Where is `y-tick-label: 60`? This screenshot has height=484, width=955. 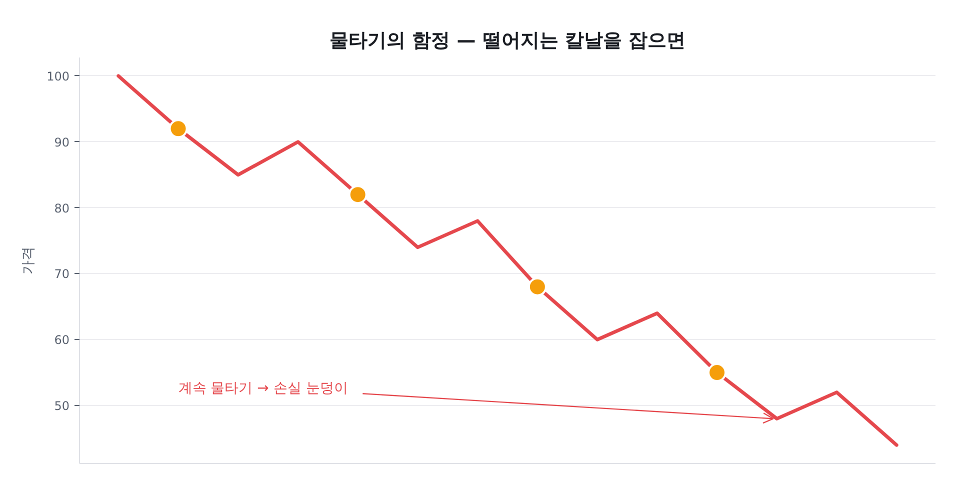 y-tick-label: 60 is located at coordinates (62, 340).